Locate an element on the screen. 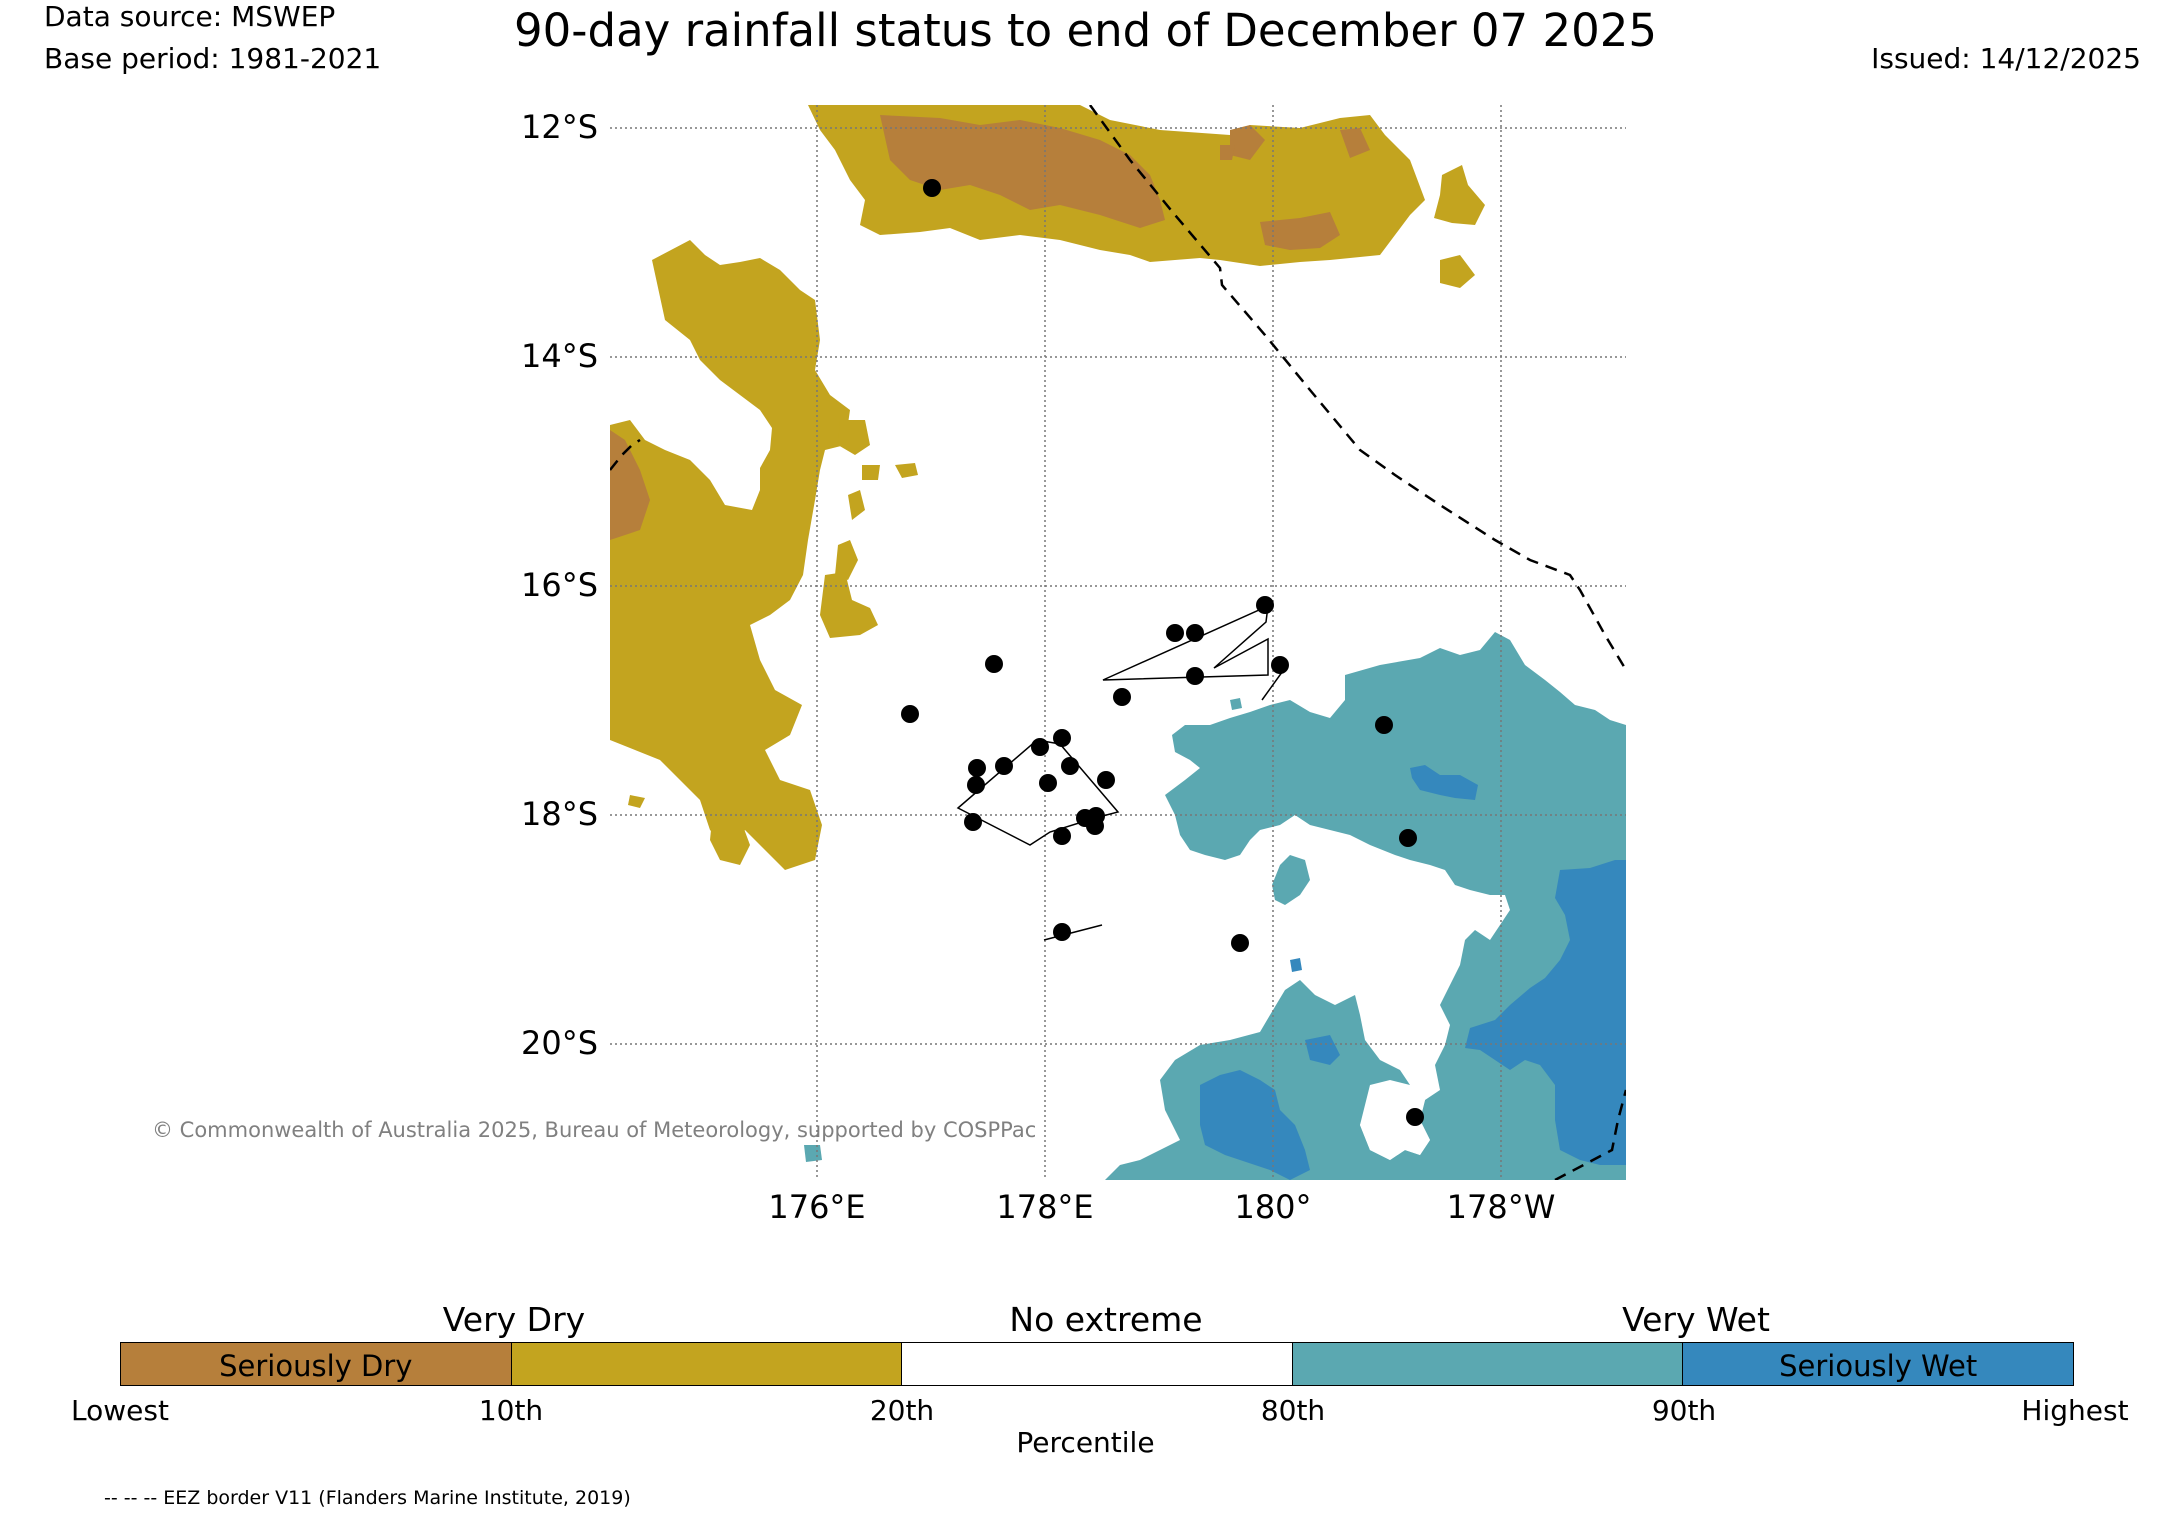  legend-segment-label-seriously-dry: Seriously Dry is located at coordinates (316, 1366).